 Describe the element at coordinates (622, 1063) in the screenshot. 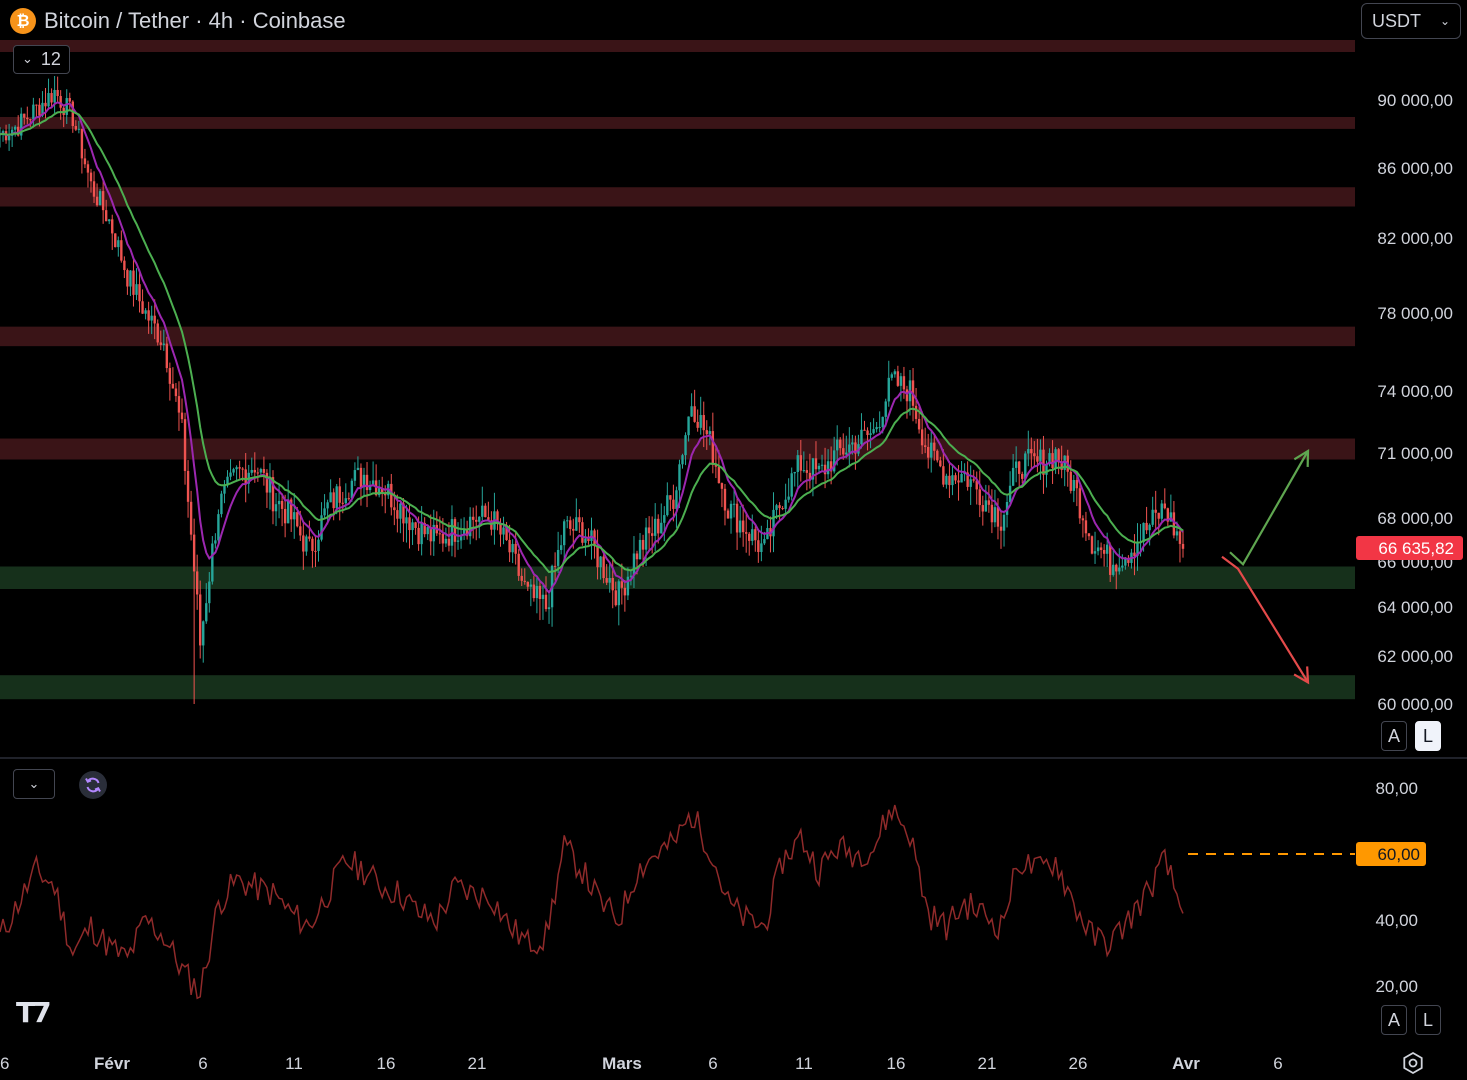

I see `time-axis-label: Mars` at that location.